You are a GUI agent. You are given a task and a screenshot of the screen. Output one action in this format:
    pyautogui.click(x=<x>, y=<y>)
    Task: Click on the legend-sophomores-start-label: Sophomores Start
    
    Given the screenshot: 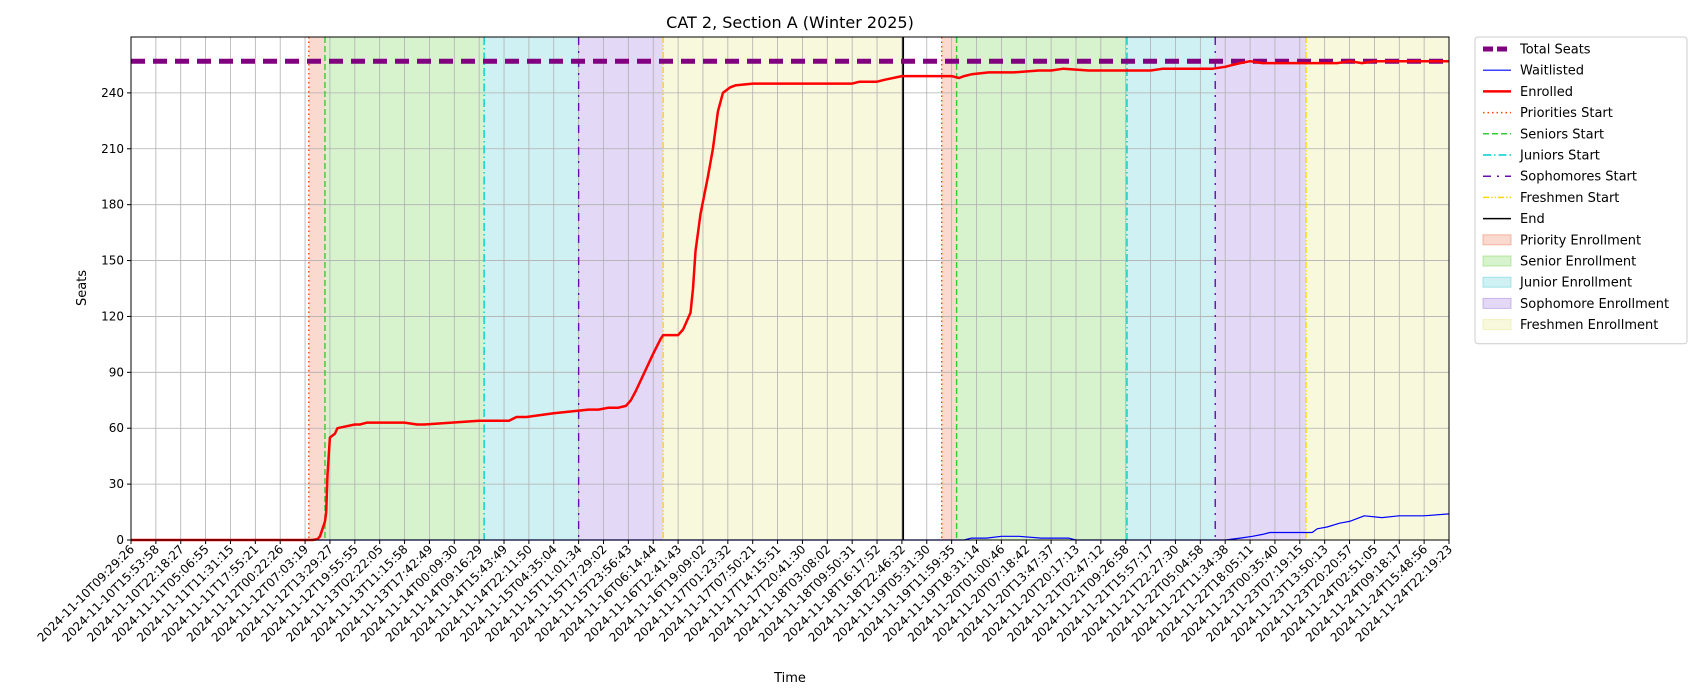 What is the action you would take?
    pyautogui.click(x=1578, y=177)
    